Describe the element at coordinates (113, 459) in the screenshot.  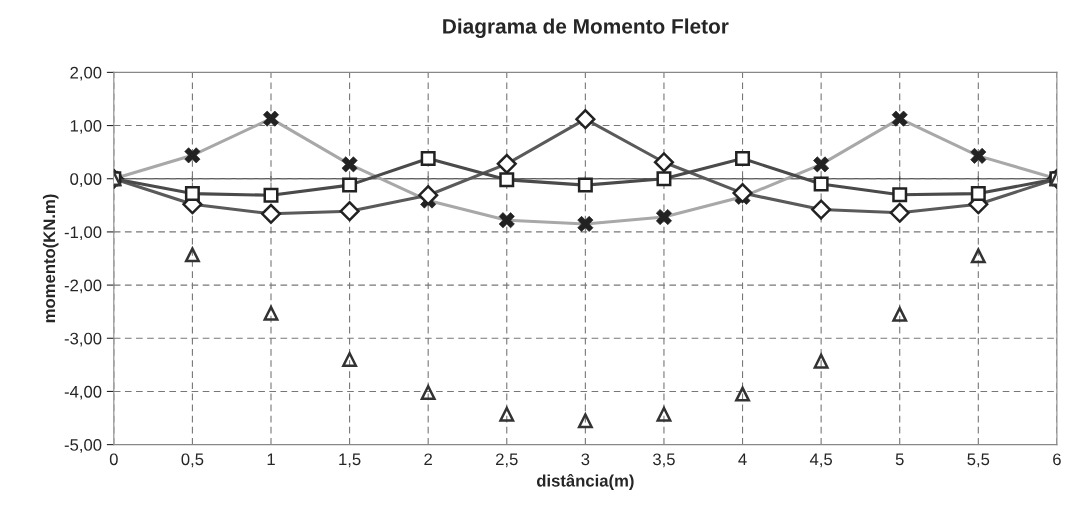
I see `x-tick-label: 0` at that location.